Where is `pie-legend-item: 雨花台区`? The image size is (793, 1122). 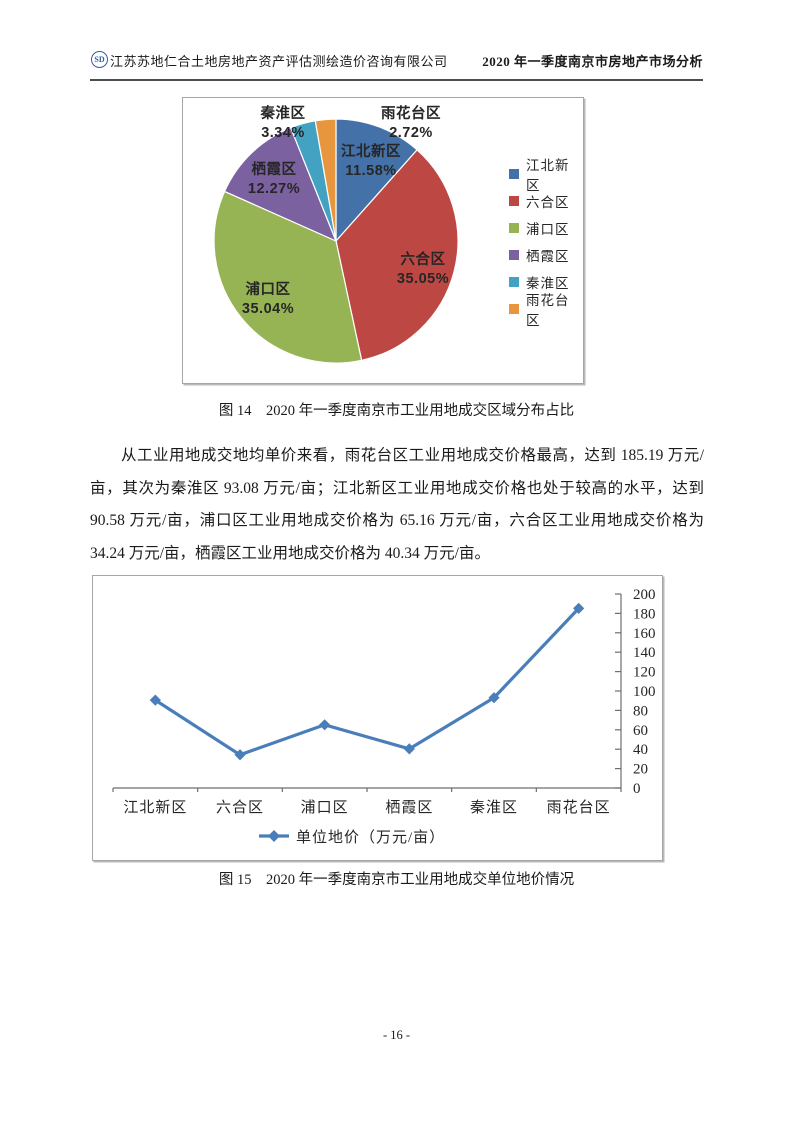 pie-legend-item: 雨花台区 is located at coordinates (546, 310).